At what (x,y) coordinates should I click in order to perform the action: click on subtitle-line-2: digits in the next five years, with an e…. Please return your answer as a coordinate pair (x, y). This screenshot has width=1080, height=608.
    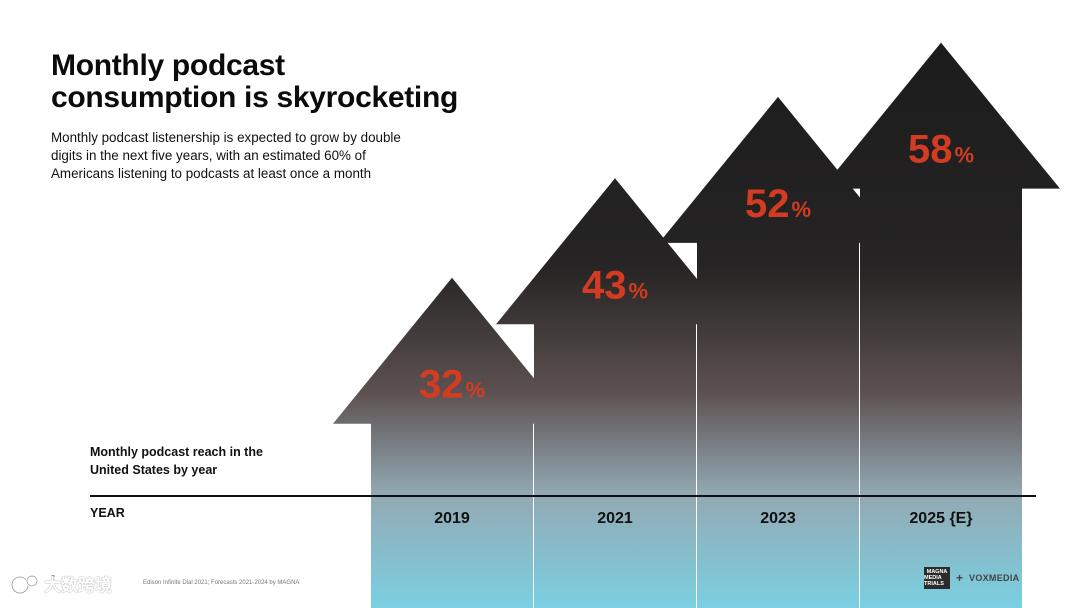
    Looking at the image, I should click on (208, 155).